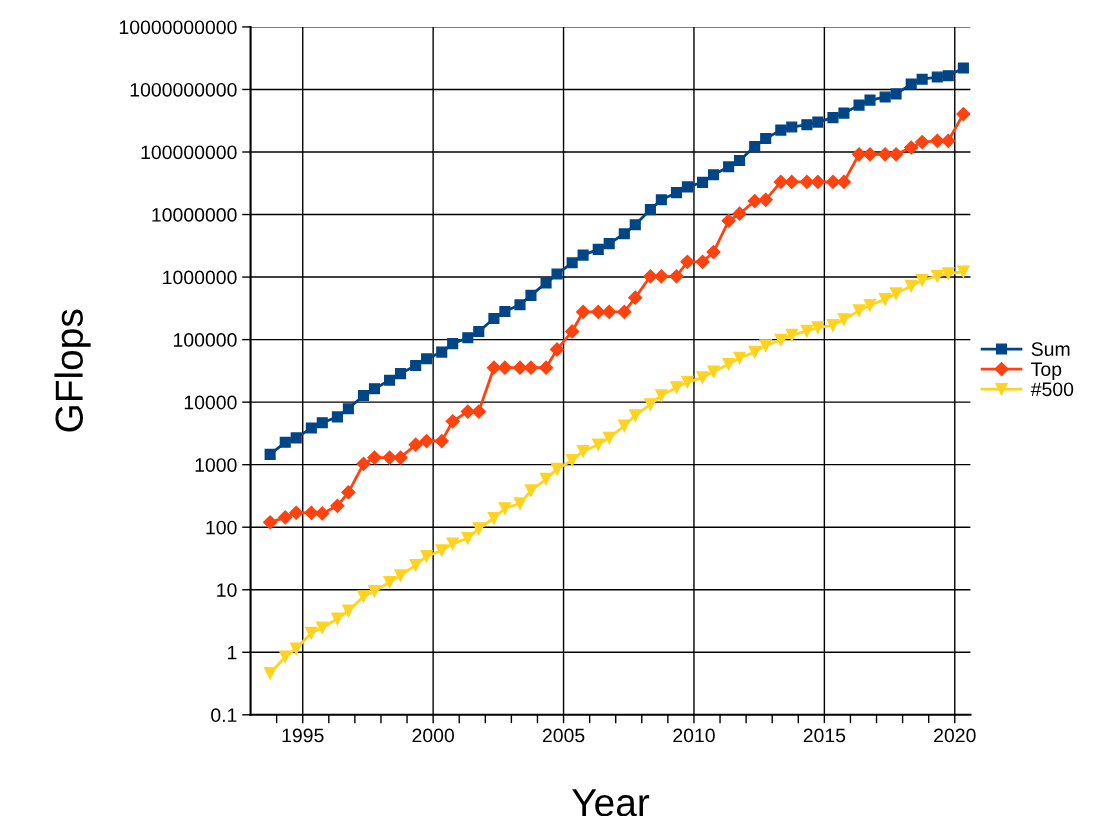 This screenshot has height=816, width=1099. What do you see at coordinates (1050, 349) in the screenshot?
I see `legend-label: Sum` at bounding box center [1050, 349].